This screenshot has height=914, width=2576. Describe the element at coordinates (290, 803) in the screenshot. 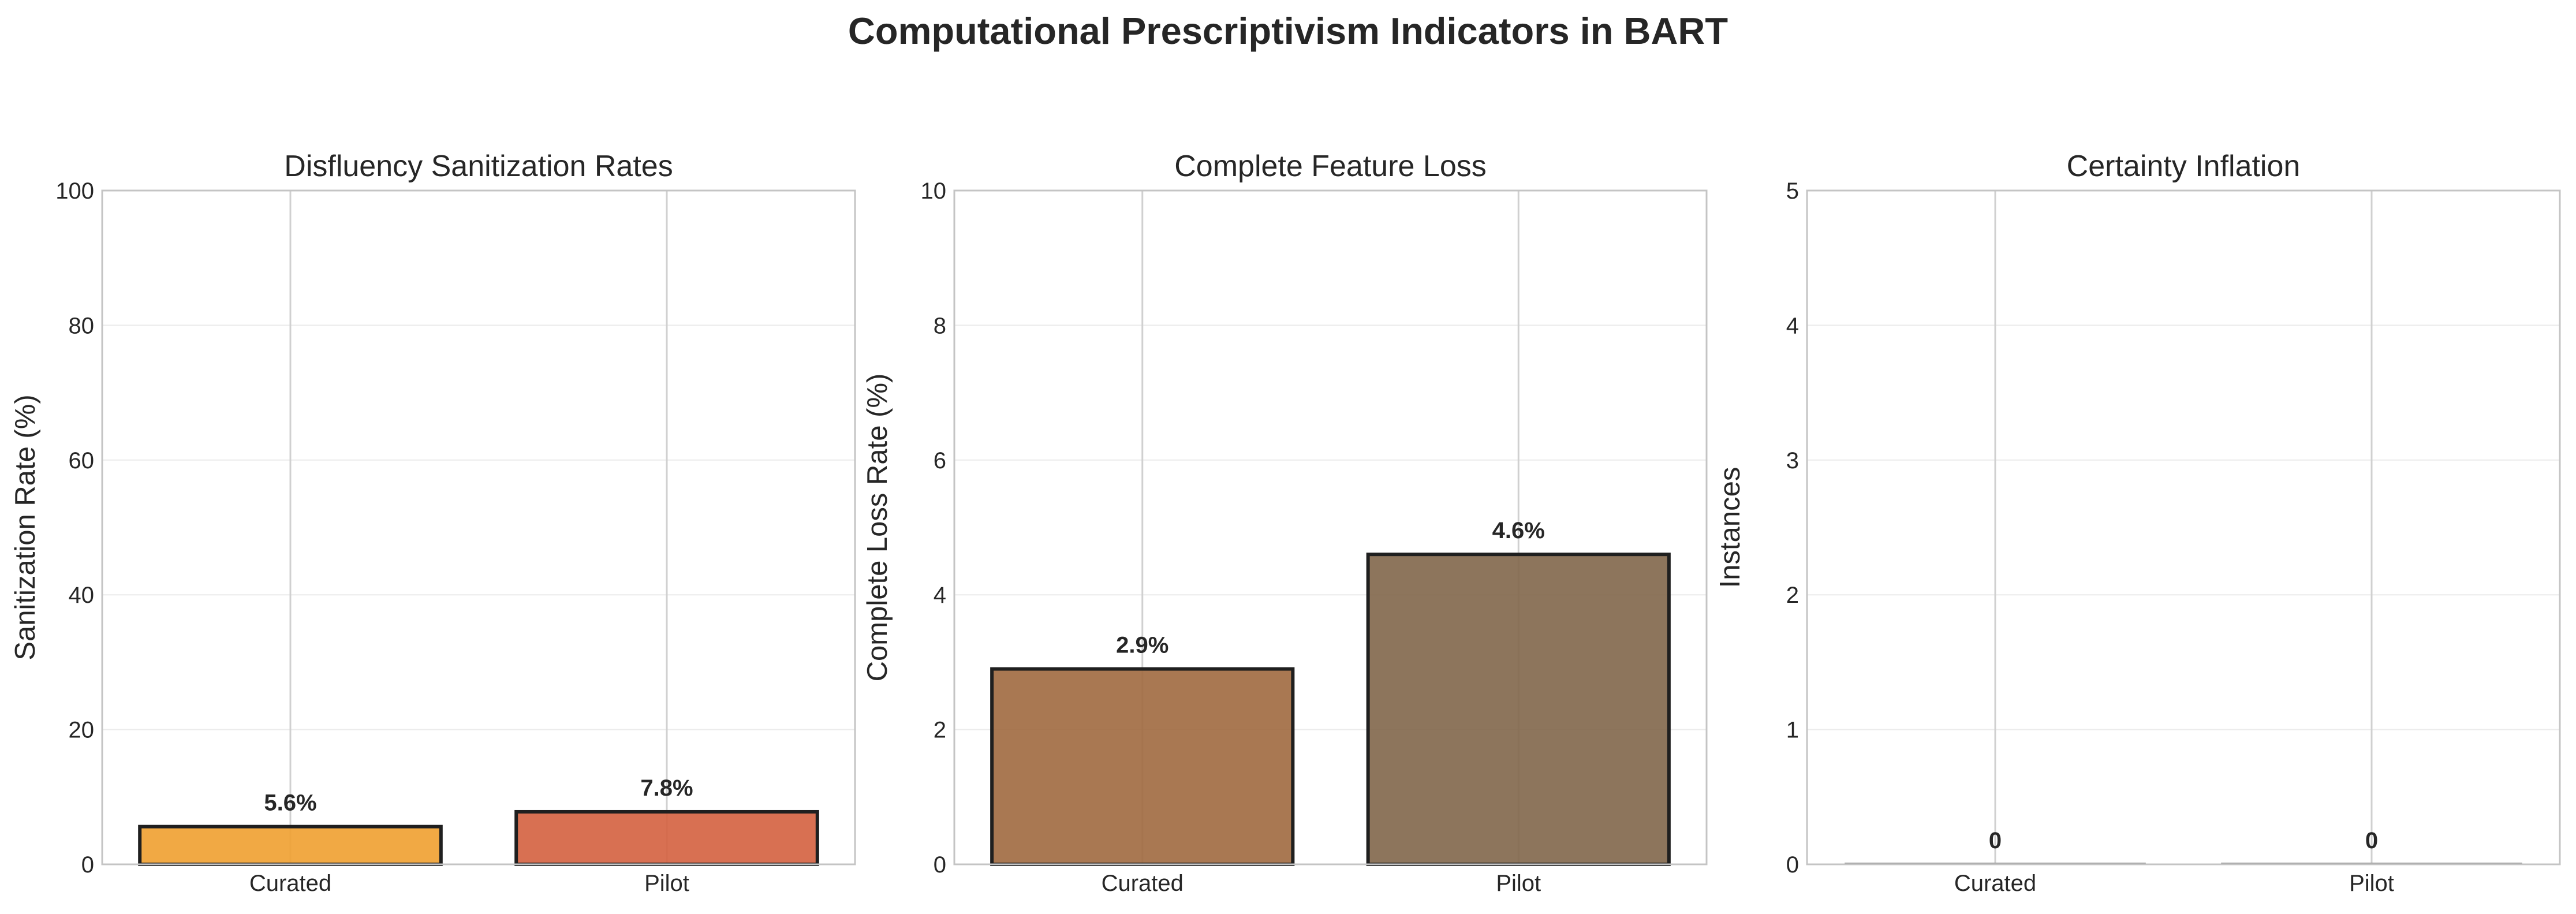

I see `data-label: 5.6%` at that location.